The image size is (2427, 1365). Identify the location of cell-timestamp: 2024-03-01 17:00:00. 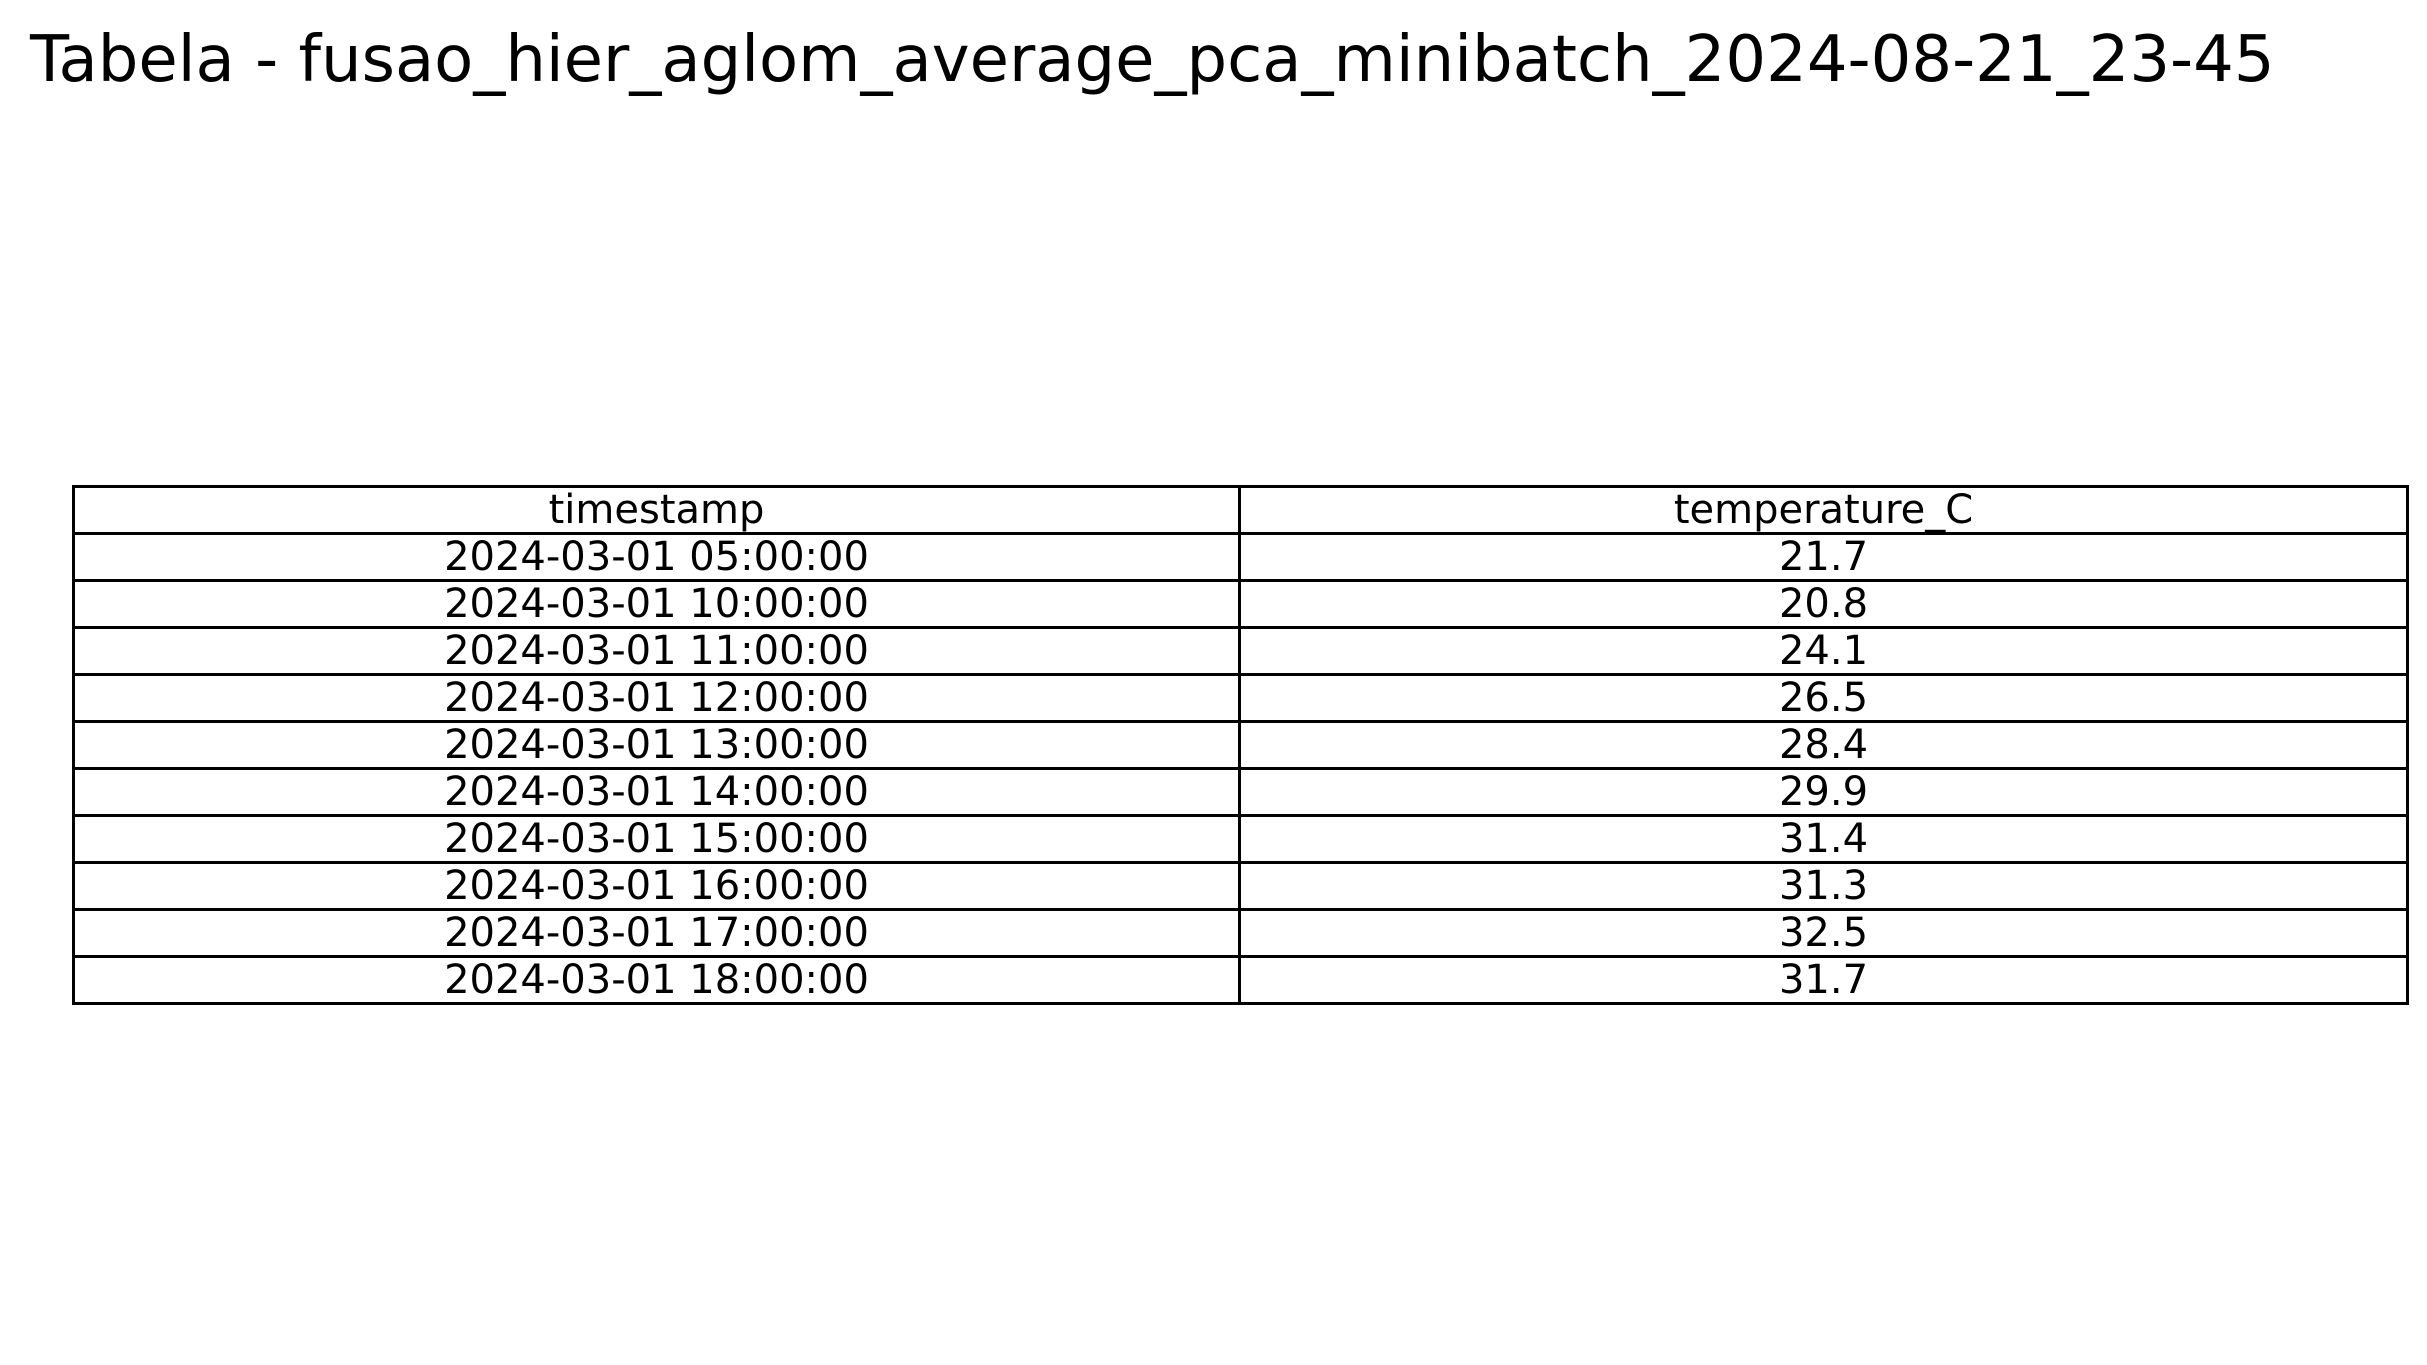
(656, 933).